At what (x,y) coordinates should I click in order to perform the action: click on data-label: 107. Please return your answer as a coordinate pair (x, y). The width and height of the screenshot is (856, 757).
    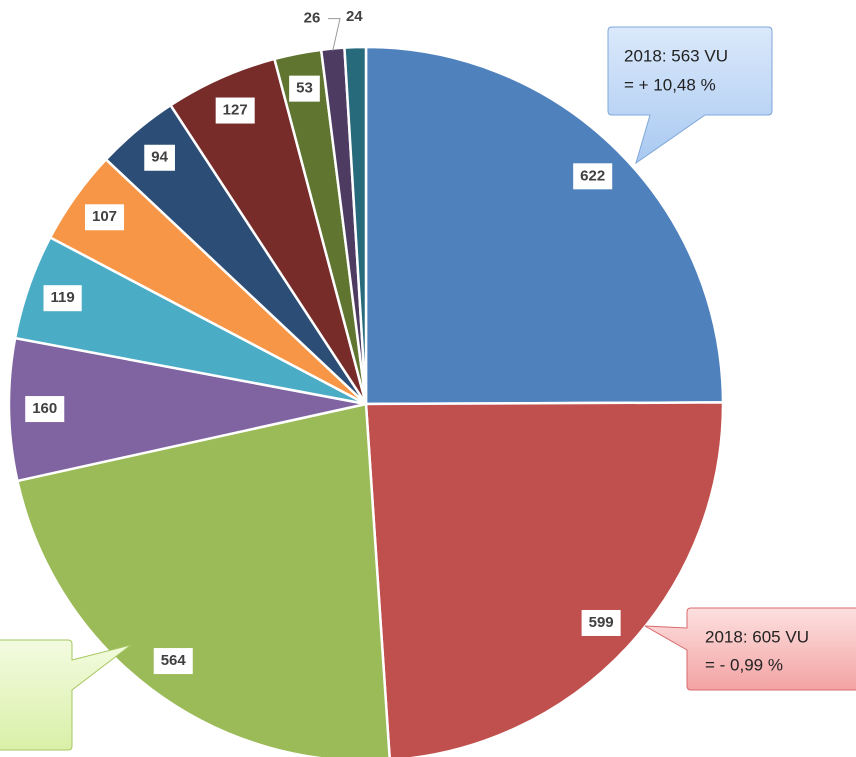
    Looking at the image, I should click on (104, 216).